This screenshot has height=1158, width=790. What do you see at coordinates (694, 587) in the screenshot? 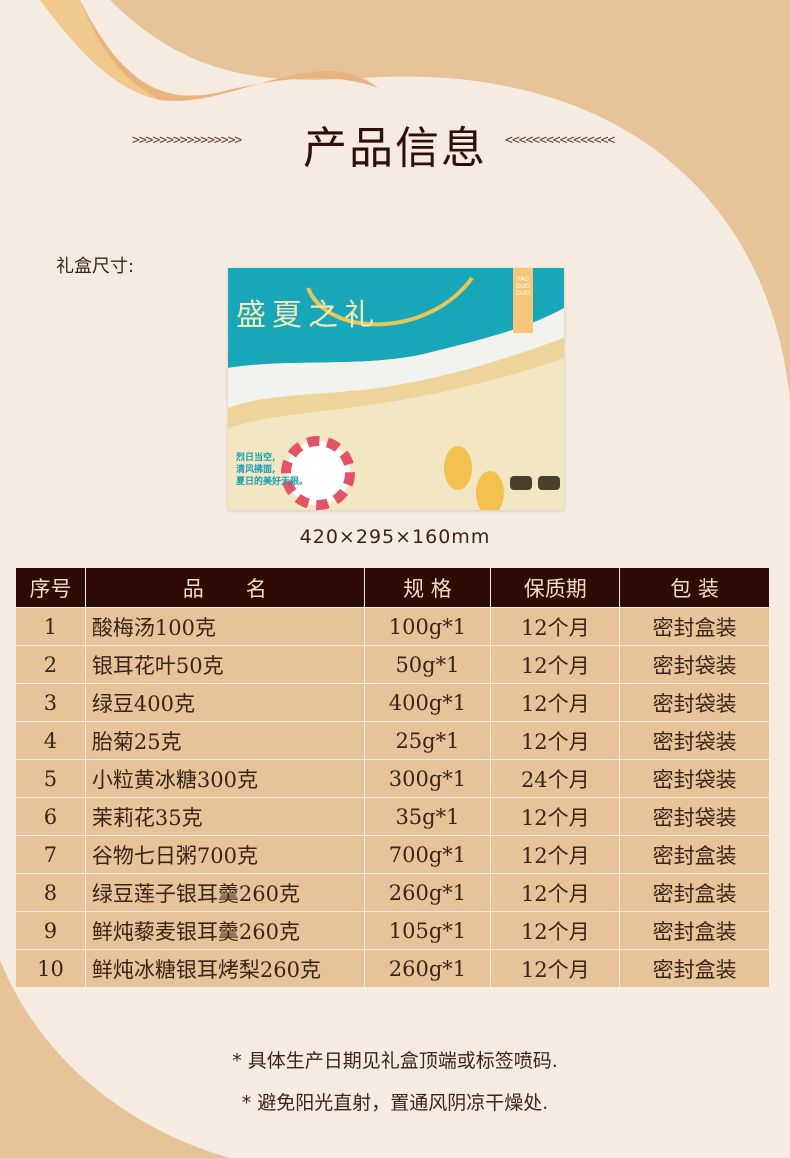
I see `header-packaging: 包 装` at bounding box center [694, 587].